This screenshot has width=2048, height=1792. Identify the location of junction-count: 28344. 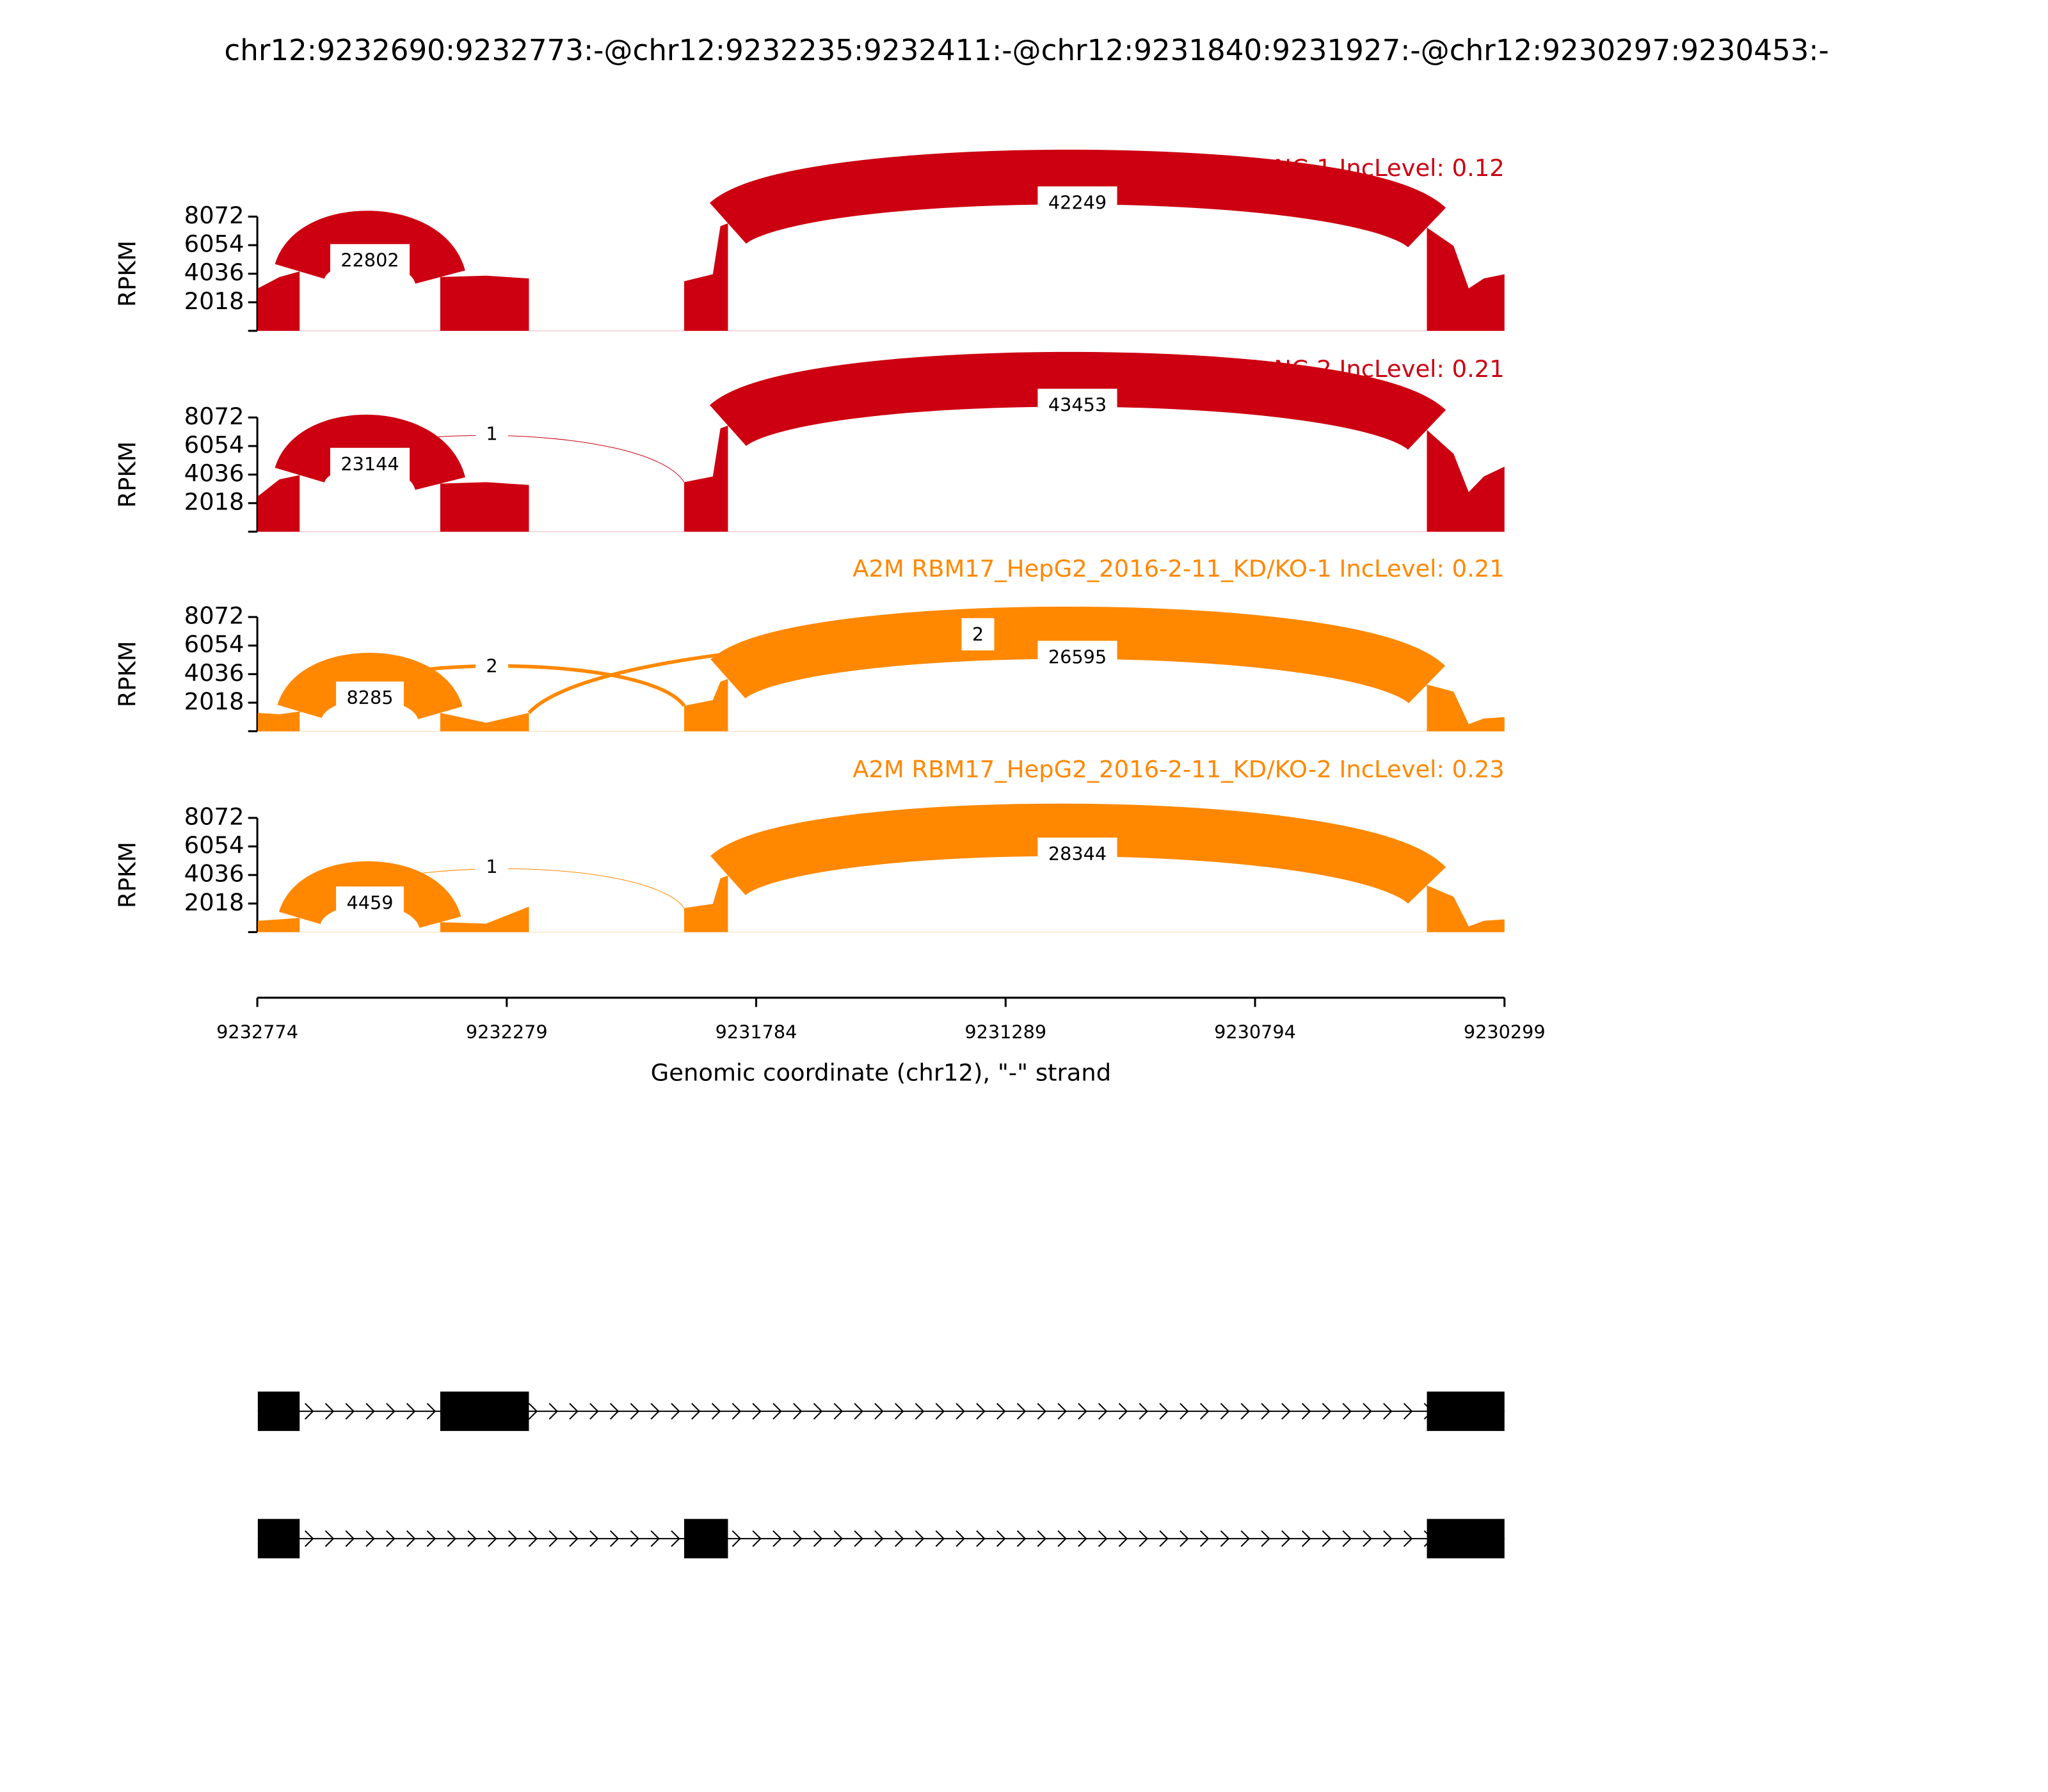
(1077, 854).